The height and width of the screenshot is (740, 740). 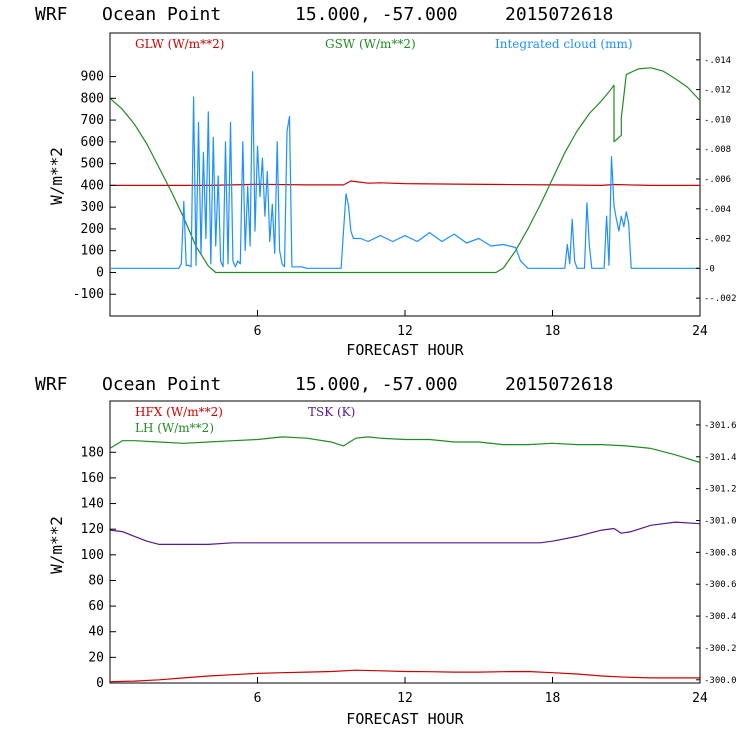 What do you see at coordinates (92, 229) in the screenshot?
I see `y-tick-label: 200` at bounding box center [92, 229].